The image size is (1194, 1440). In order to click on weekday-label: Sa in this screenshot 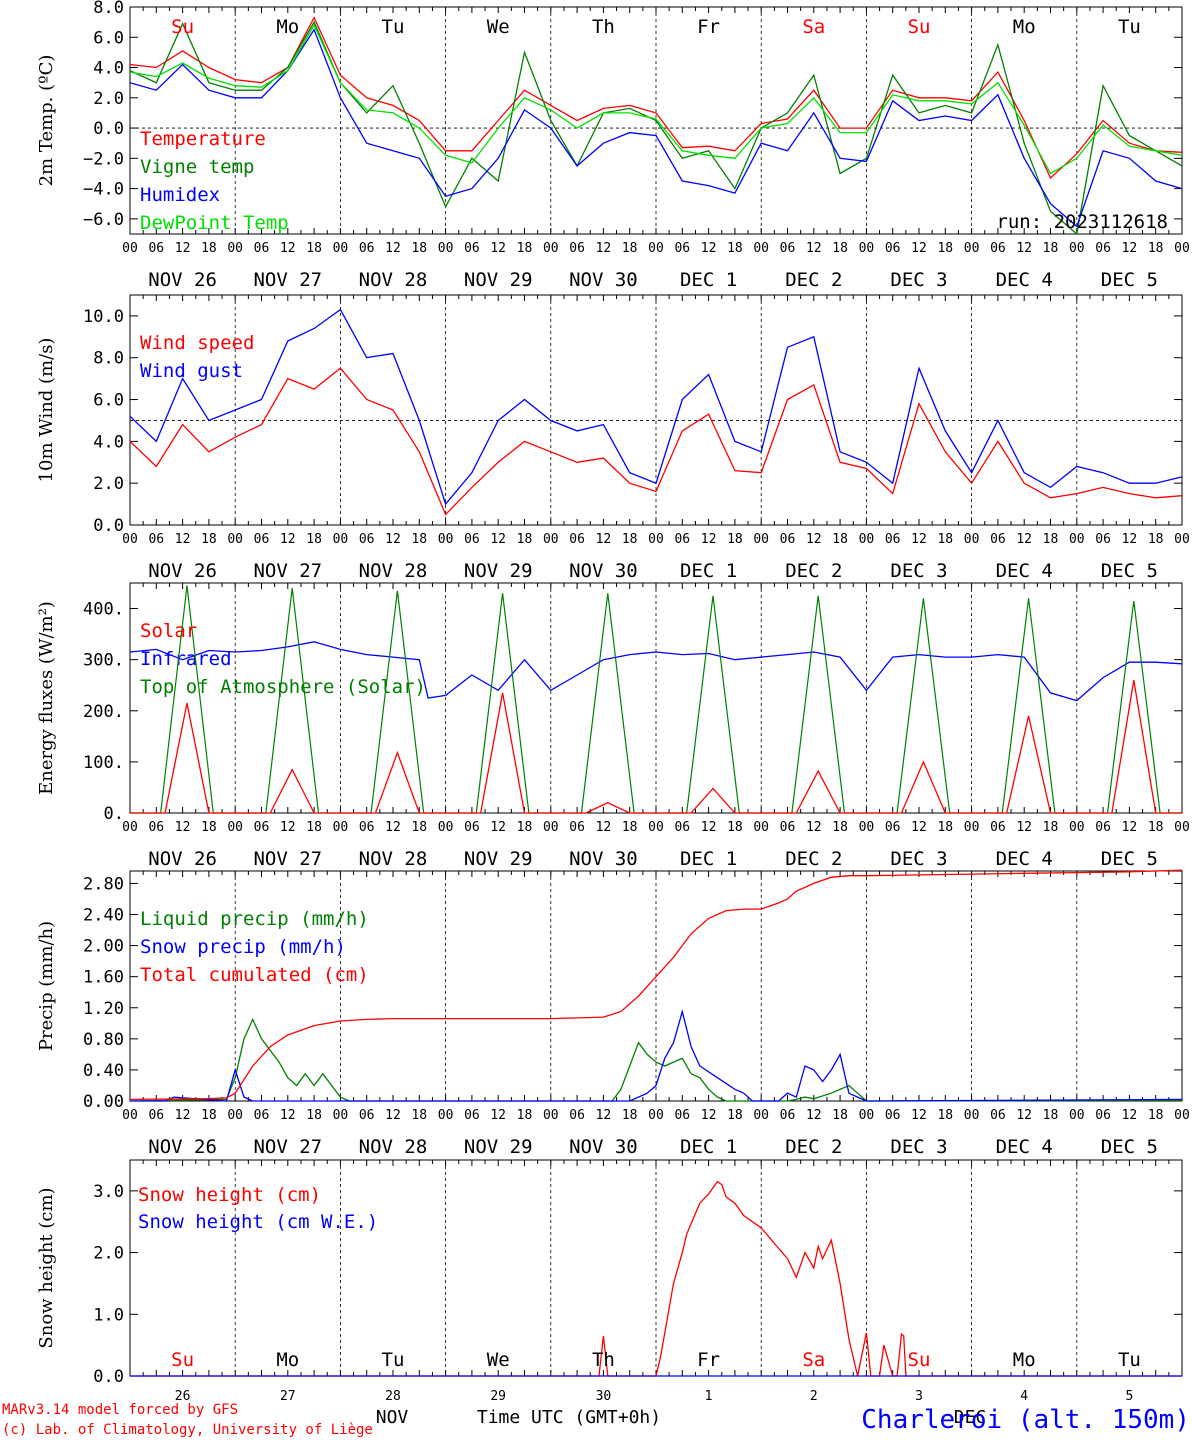, I will do `click(813, 27)`.